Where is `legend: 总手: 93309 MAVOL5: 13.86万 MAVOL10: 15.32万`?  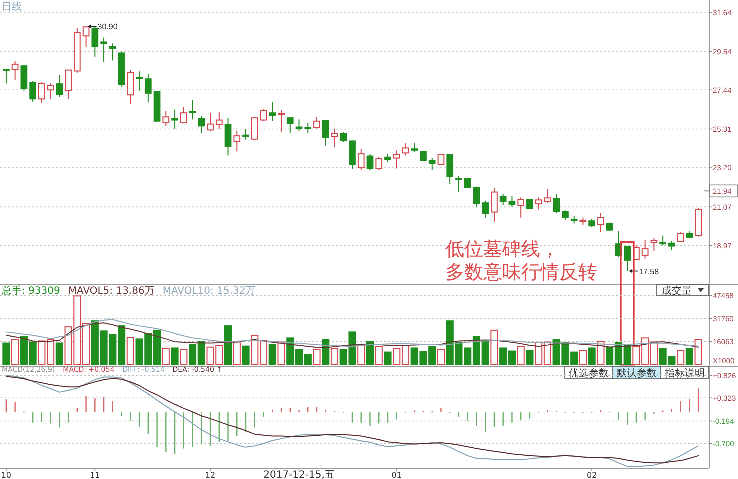 legend: 总手: 93309 MAVOL5: 13.86万 MAVOL10: 15.32万 is located at coordinates (129, 291).